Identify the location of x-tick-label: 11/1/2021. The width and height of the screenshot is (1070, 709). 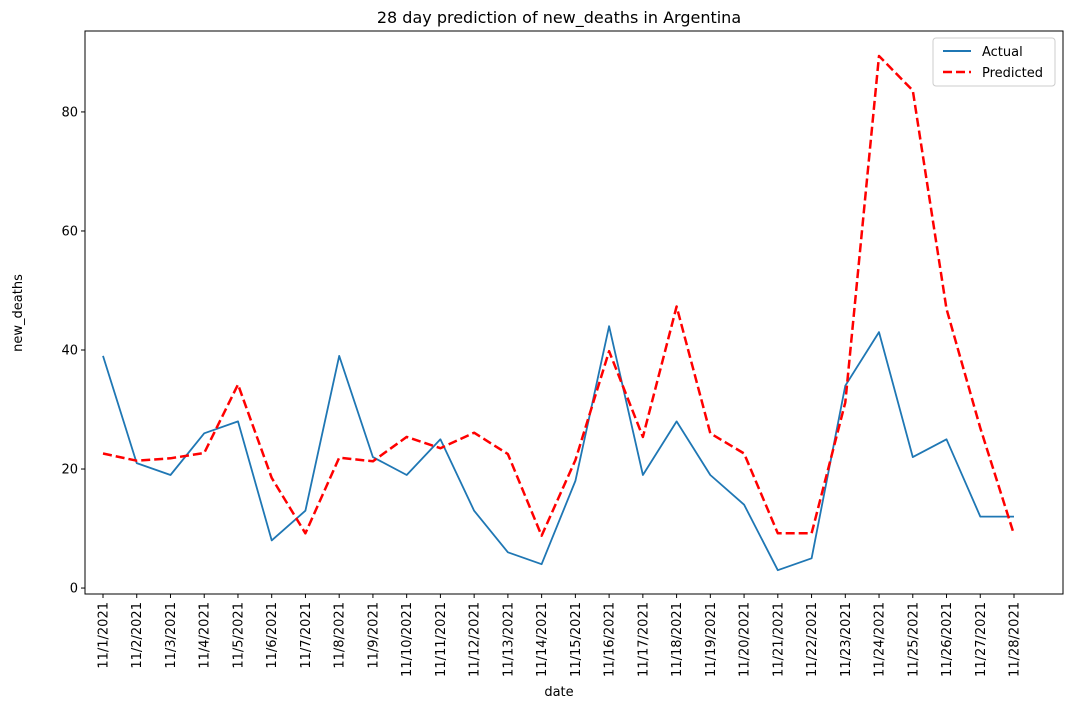
(104, 635).